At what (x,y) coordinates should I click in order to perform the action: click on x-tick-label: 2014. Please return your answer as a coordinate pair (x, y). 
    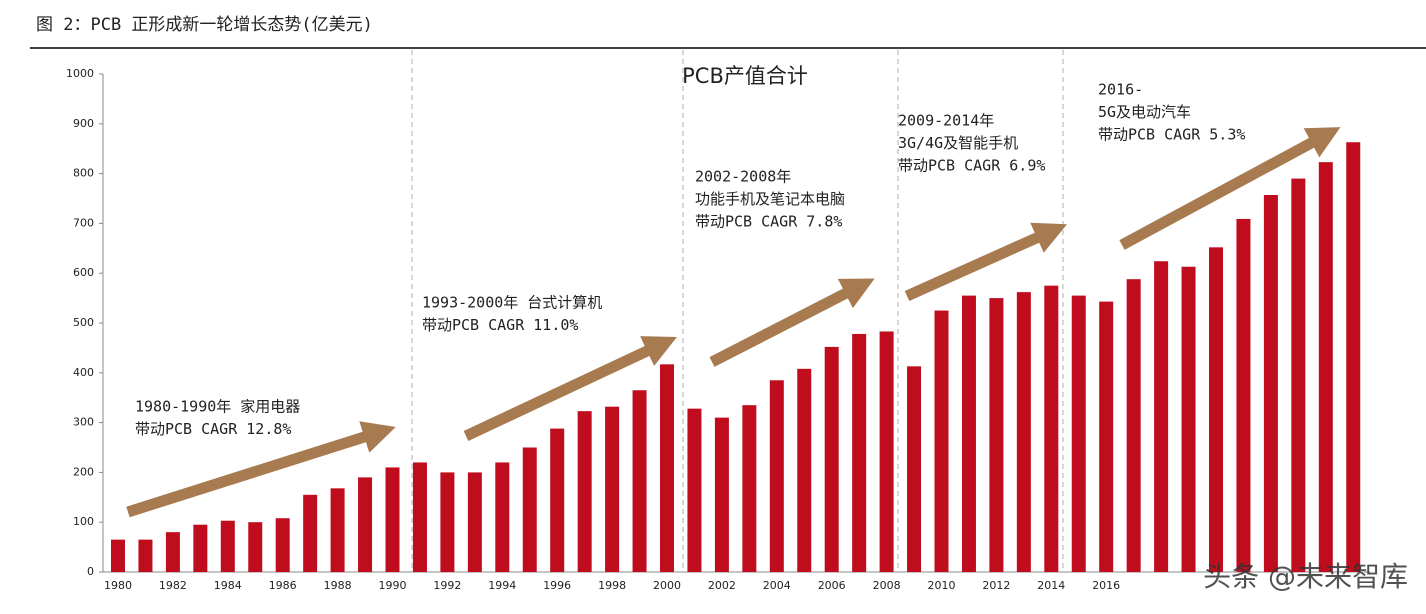
    Looking at the image, I should click on (1051, 585).